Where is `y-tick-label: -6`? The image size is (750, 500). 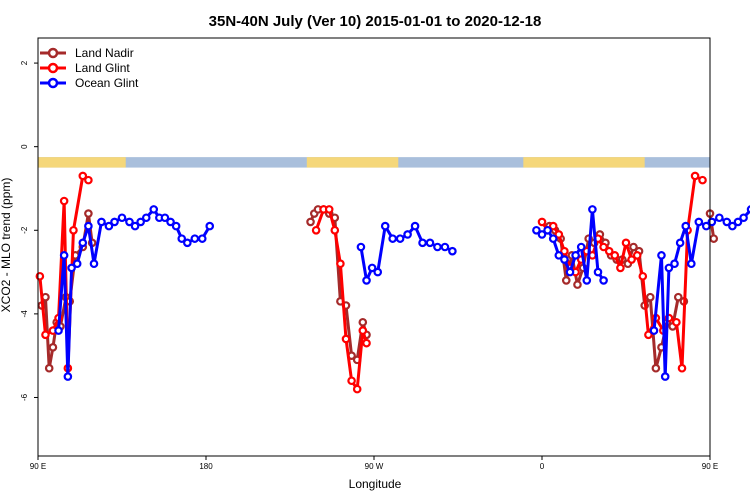 y-tick-label: -6 is located at coordinates (24, 397).